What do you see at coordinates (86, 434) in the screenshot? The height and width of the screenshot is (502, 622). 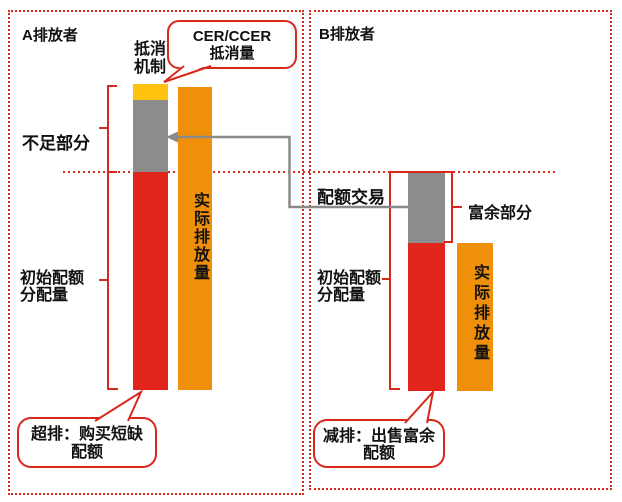 I see `a-overemit-callout-line1: 超排：购买短缺` at bounding box center [86, 434].